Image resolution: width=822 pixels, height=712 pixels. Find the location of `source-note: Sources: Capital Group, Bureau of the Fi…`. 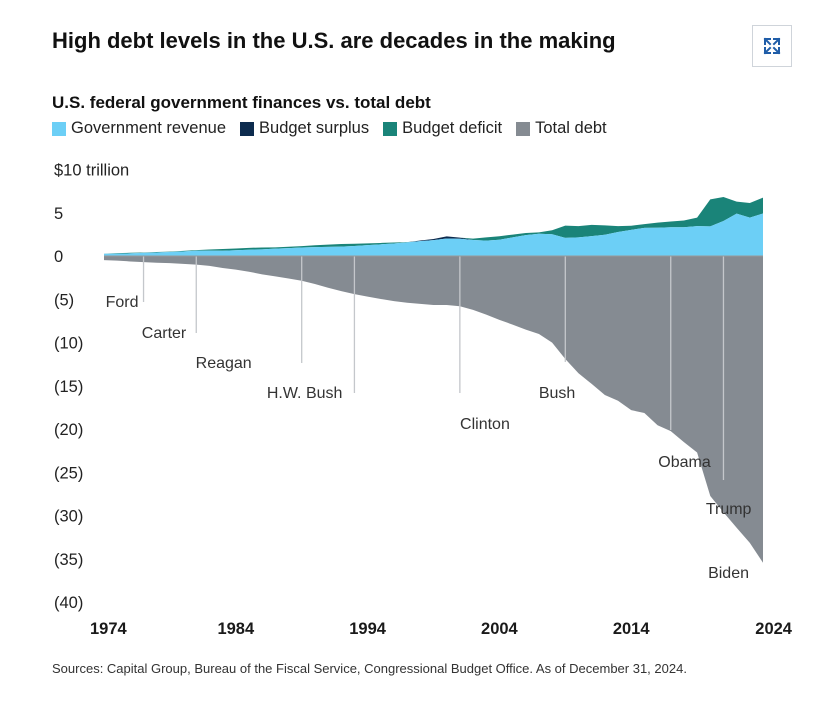

source-note: Sources: Capital Group, Bureau of the Fi… is located at coordinates (369, 668).